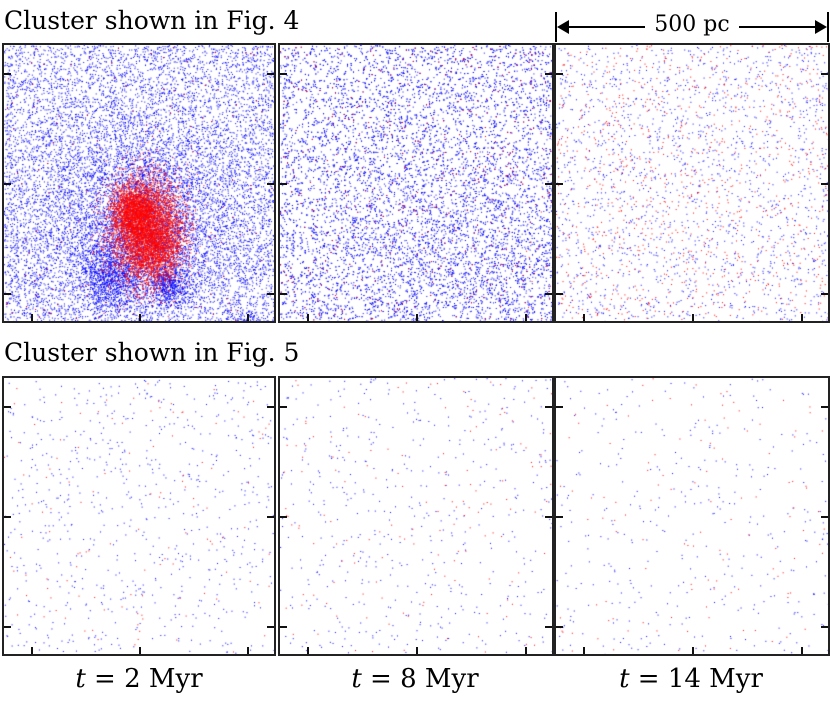 This screenshot has width=830, height=706. I want to click on scale-bar-left-end, so click(556, 27).